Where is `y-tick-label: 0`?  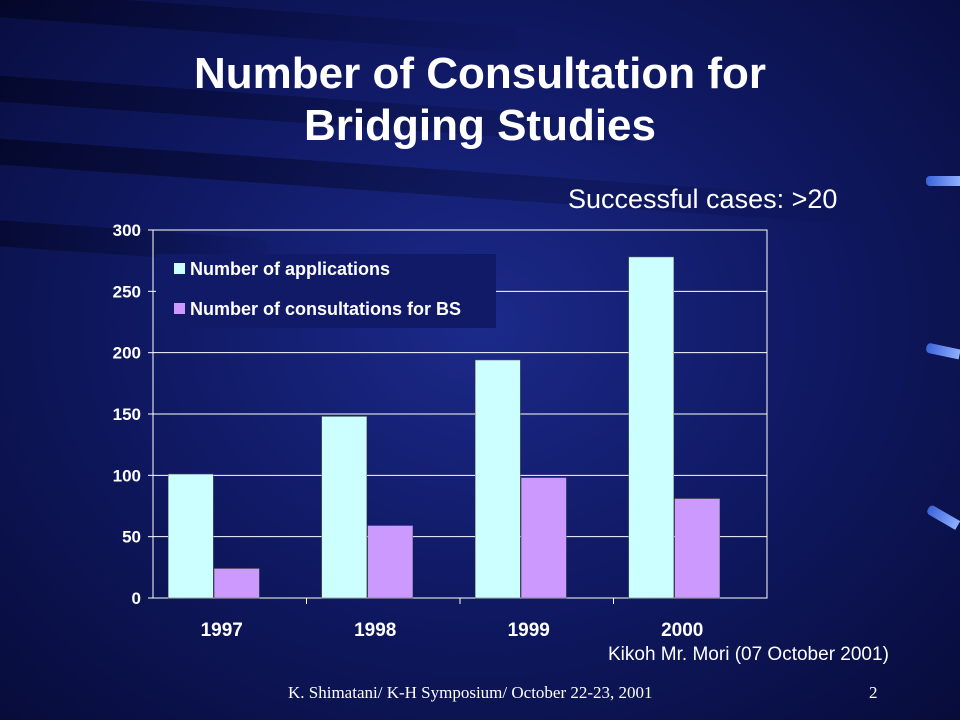 y-tick-label: 0 is located at coordinates (136, 598).